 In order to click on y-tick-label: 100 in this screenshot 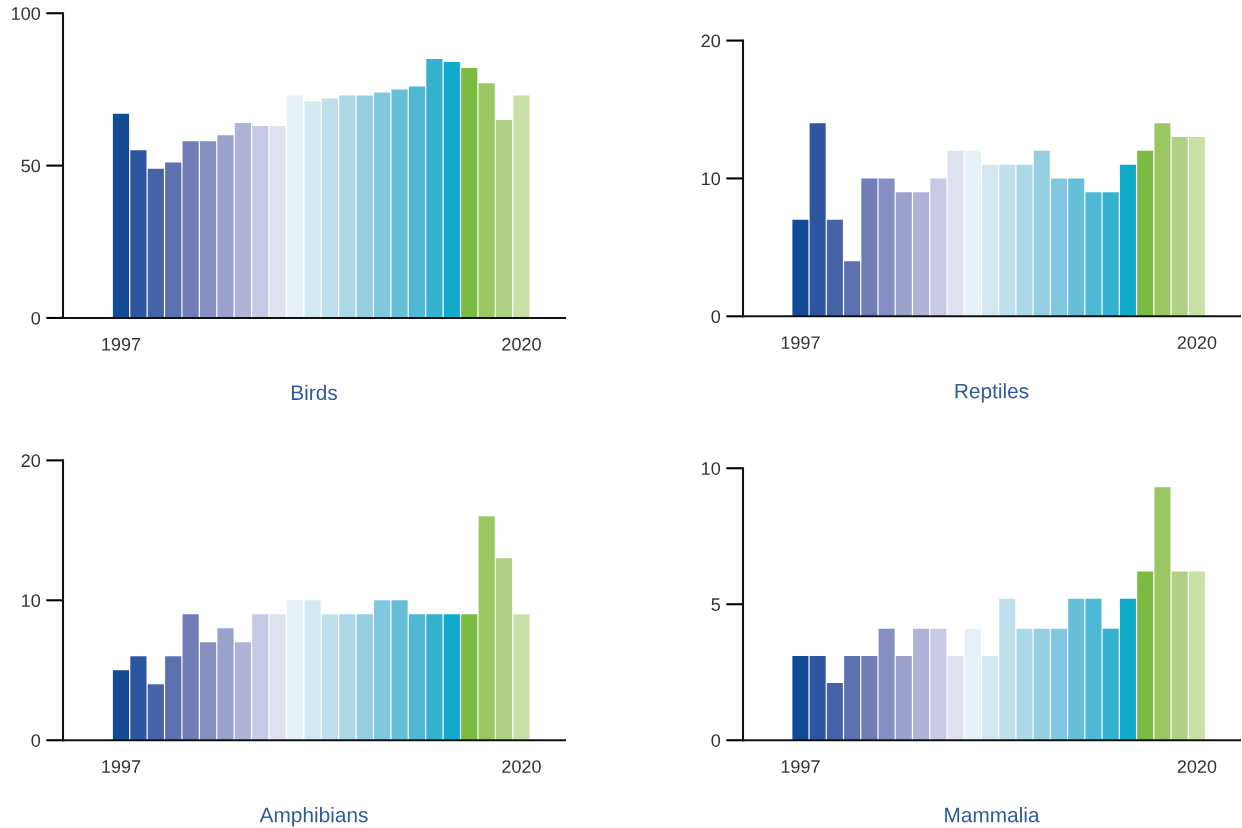, I will do `click(26, 13)`.